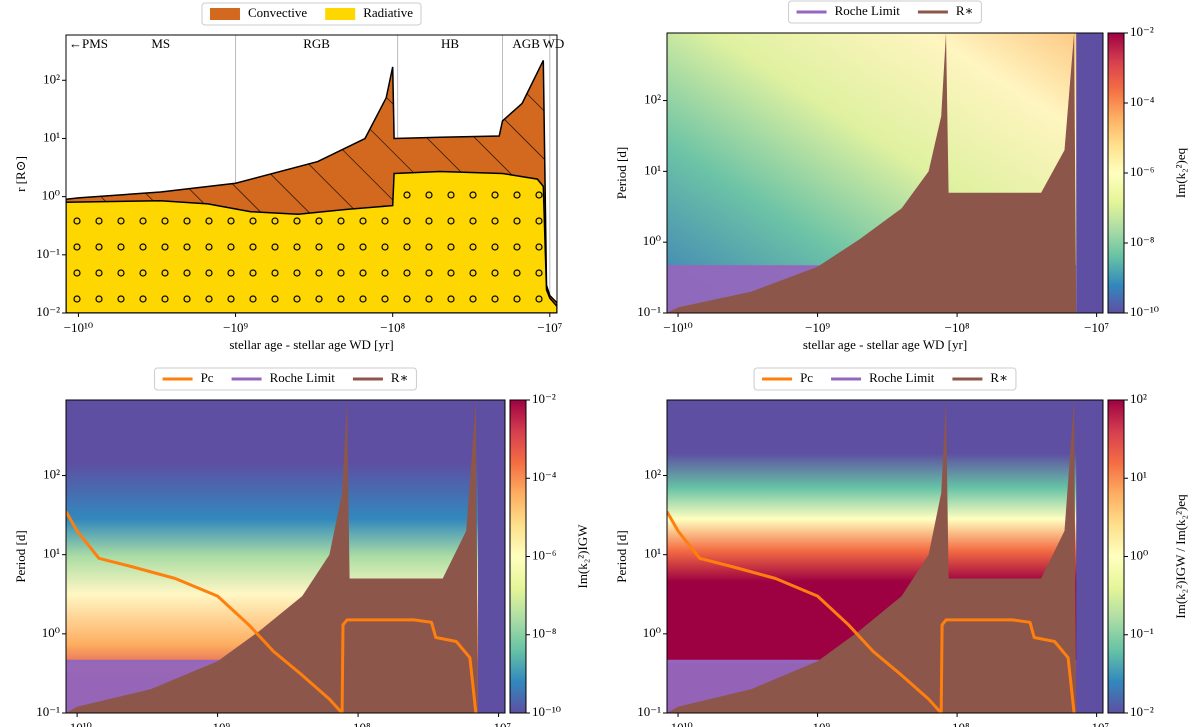 The width and height of the screenshot is (1200, 727). What do you see at coordinates (388, 12) in the screenshot?
I see `legend-label: Radiative` at bounding box center [388, 12].